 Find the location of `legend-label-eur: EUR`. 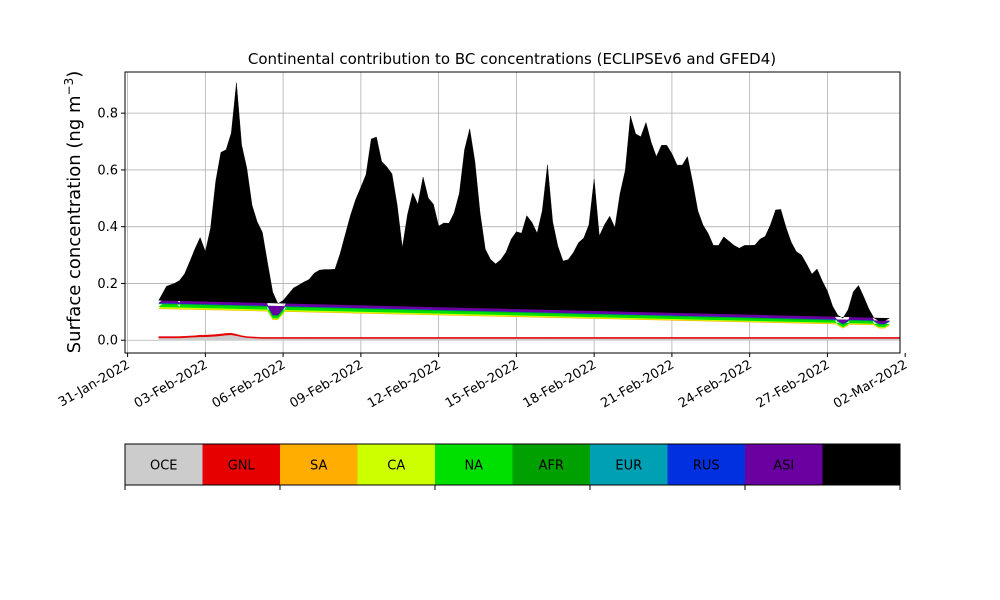

legend-label-eur: EUR is located at coordinates (628, 466).